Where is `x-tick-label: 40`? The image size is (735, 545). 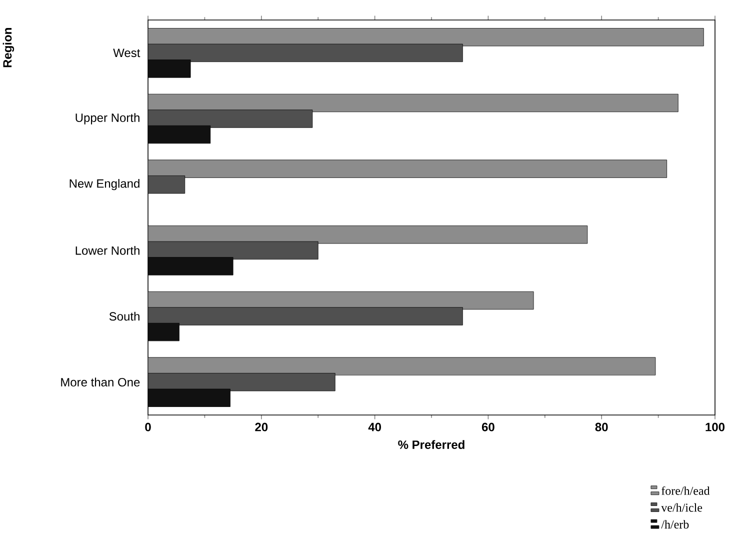 x-tick-label: 40 is located at coordinates (374, 427).